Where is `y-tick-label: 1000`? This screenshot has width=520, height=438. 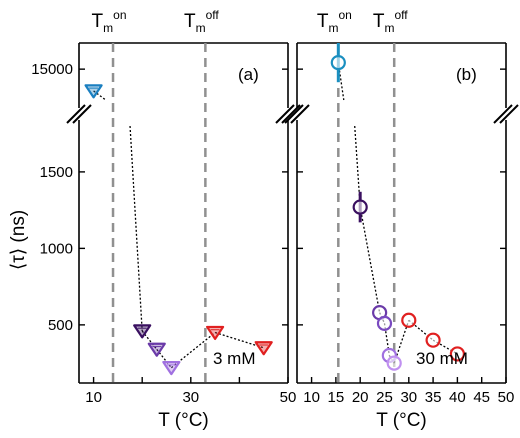 y-tick-label: 1000 is located at coordinates (56, 248).